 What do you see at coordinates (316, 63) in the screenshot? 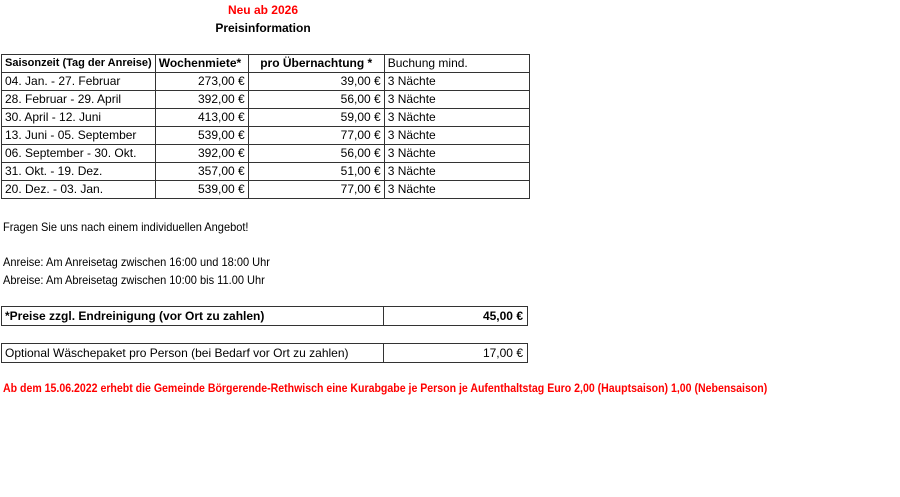
I see `col-nightly: pro Übernachtung *` at bounding box center [316, 63].